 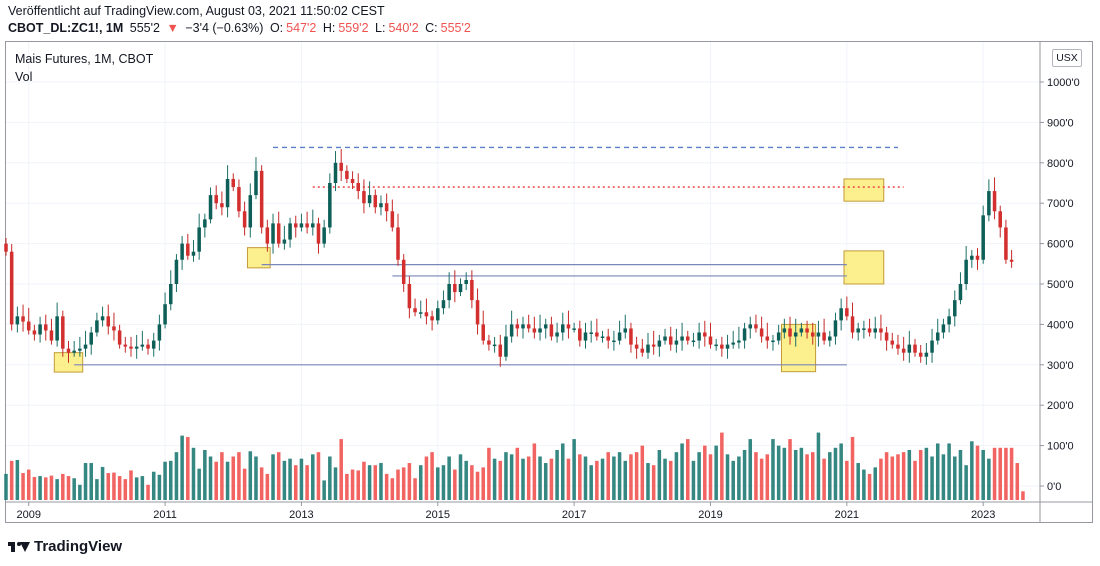 I want to click on legend-title: Mais Futures, 1M, CBOT, so click(x=84, y=59).